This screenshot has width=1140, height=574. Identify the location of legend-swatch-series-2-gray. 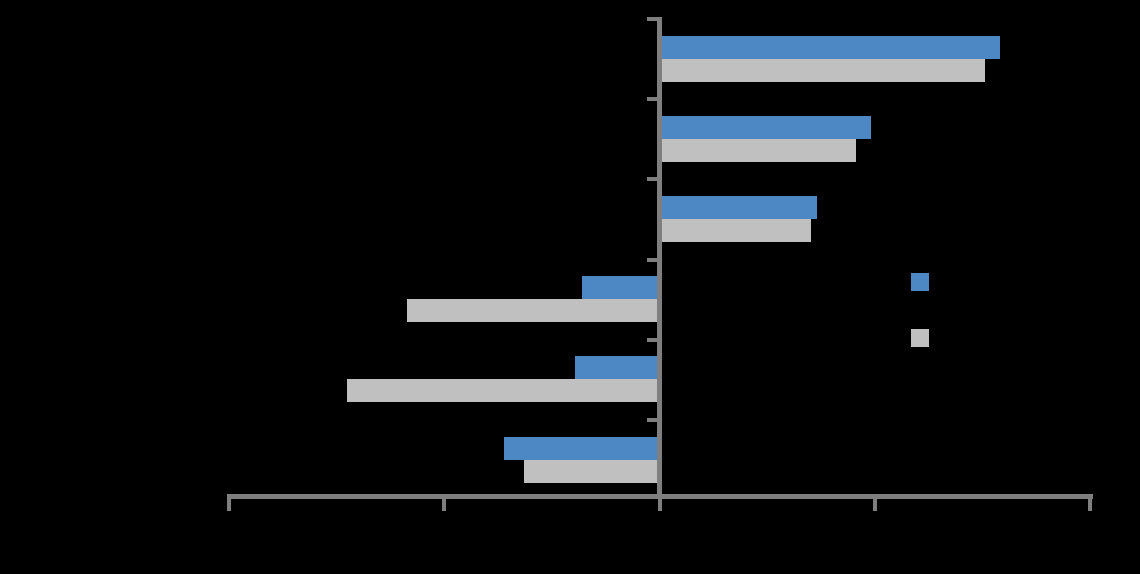
(920, 338).